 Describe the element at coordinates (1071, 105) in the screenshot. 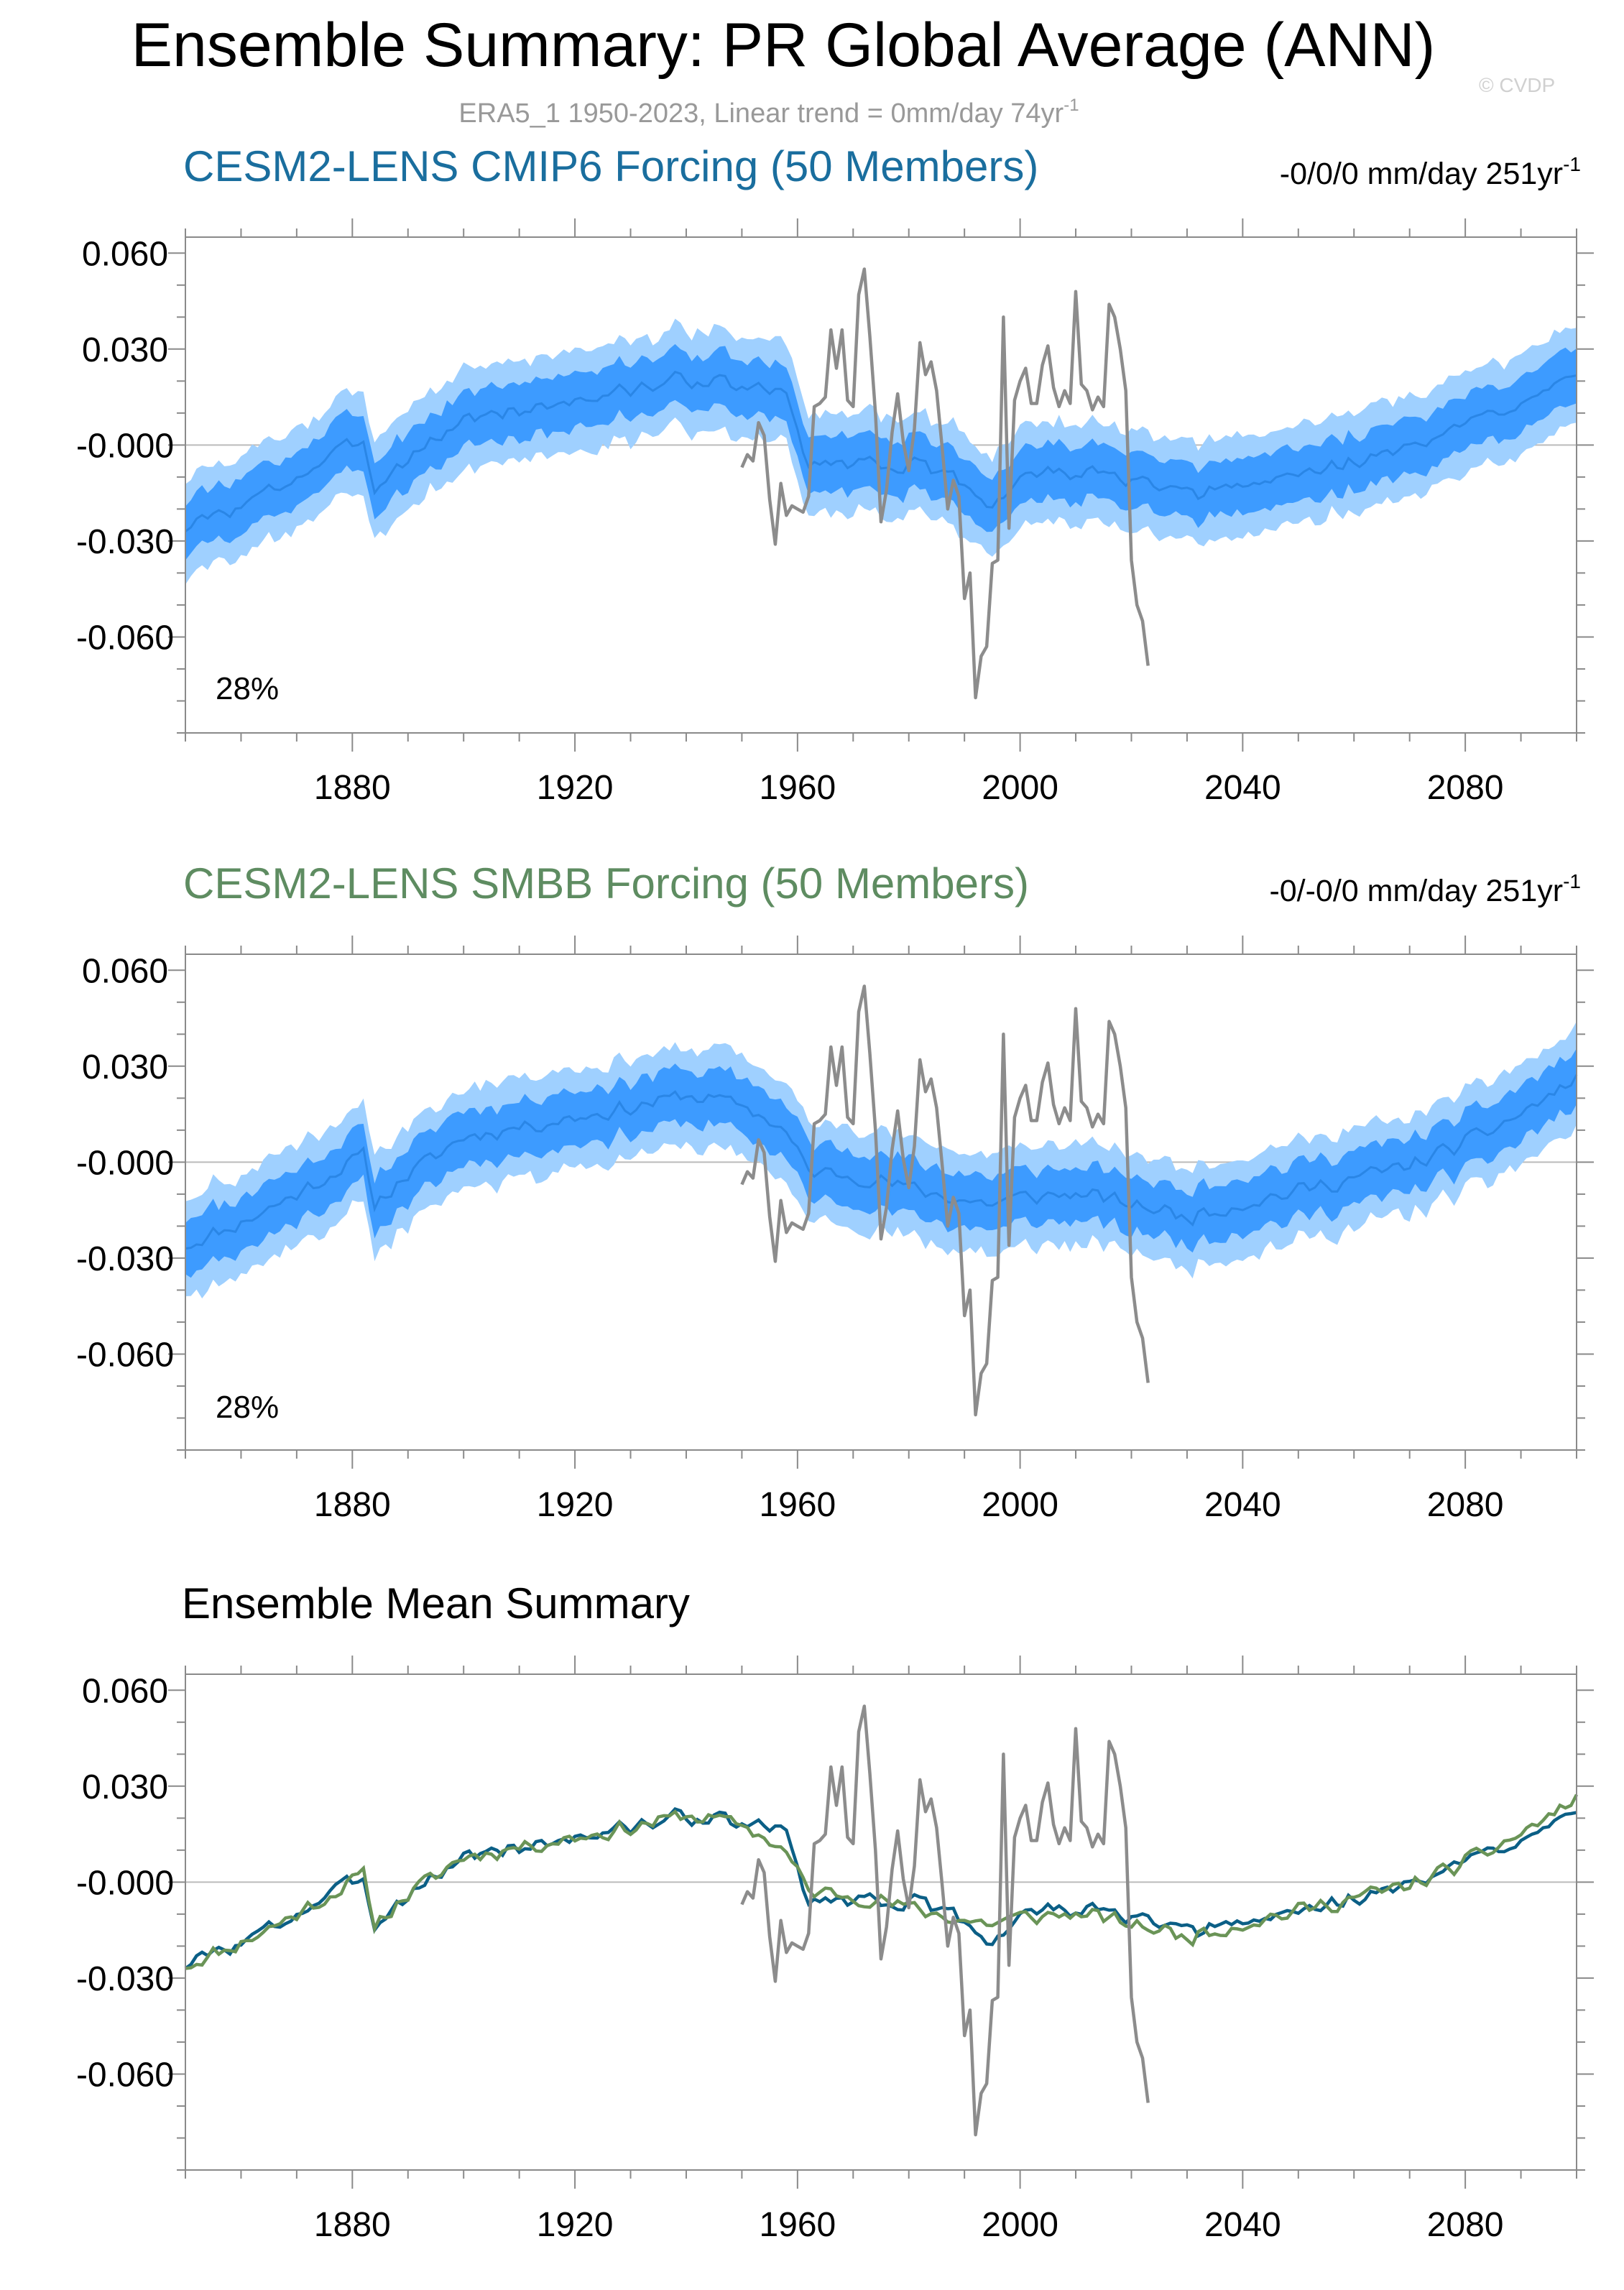

I see `subtitle-sup: -1` at that location.